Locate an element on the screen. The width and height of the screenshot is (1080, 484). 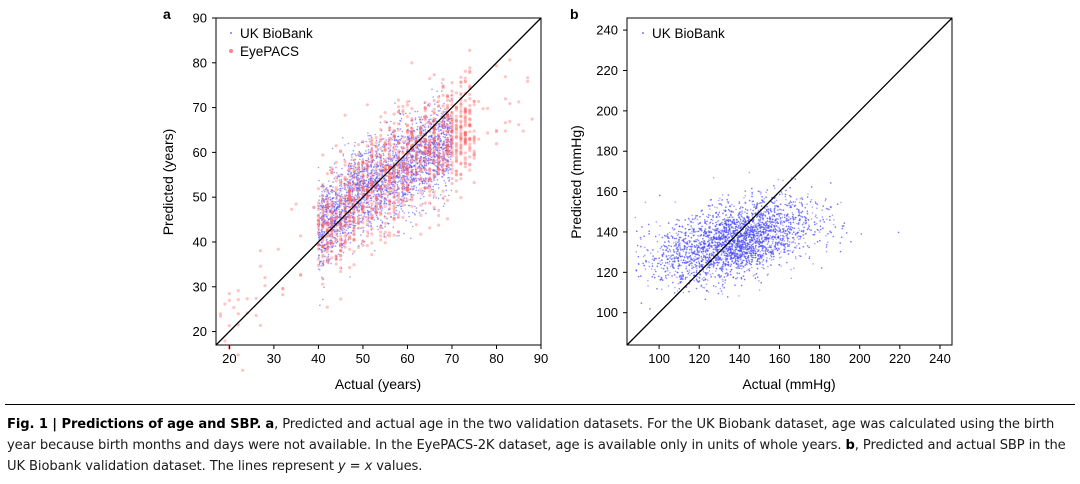
a-x-tick-label: 30 is located at coordinates (274, 358).